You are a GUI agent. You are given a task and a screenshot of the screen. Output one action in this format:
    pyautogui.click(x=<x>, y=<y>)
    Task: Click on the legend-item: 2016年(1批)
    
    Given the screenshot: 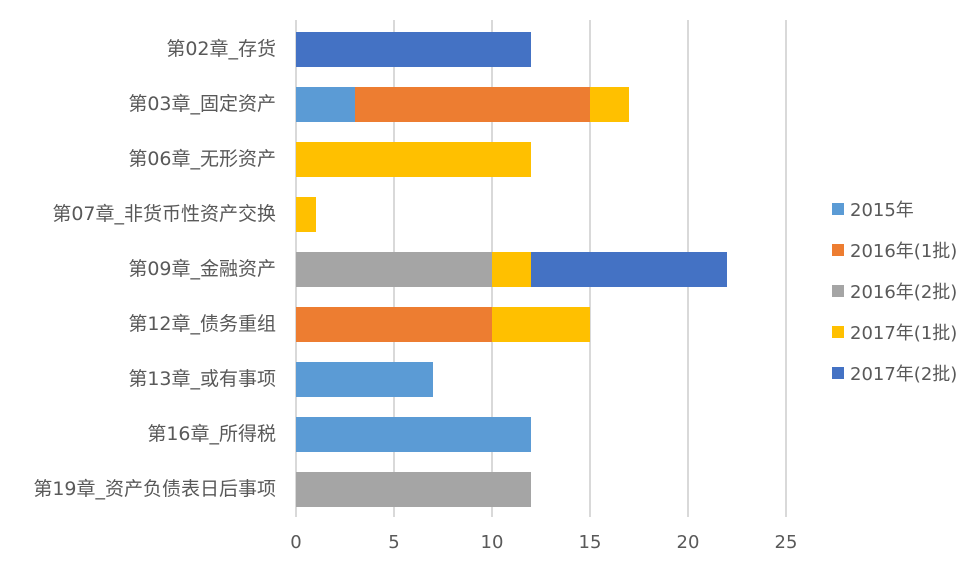 What is the action you would take?
    pyautogui.click(x=894, y=249)
    